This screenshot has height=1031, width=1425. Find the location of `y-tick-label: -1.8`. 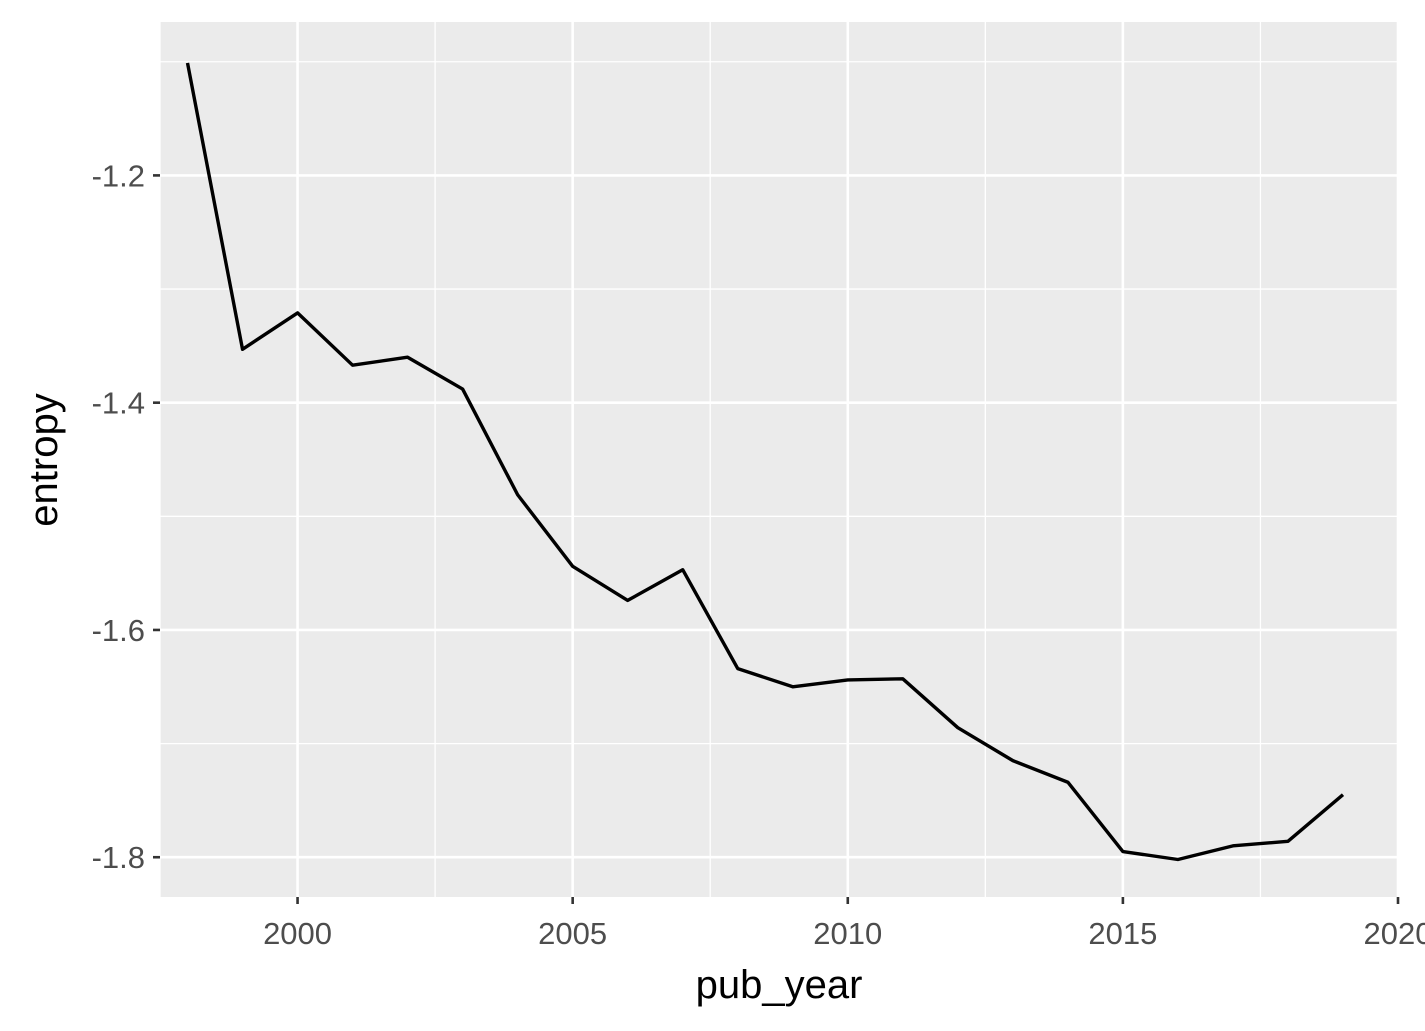

y-tick-label: -1.8 is located at coordinates (118, 857).